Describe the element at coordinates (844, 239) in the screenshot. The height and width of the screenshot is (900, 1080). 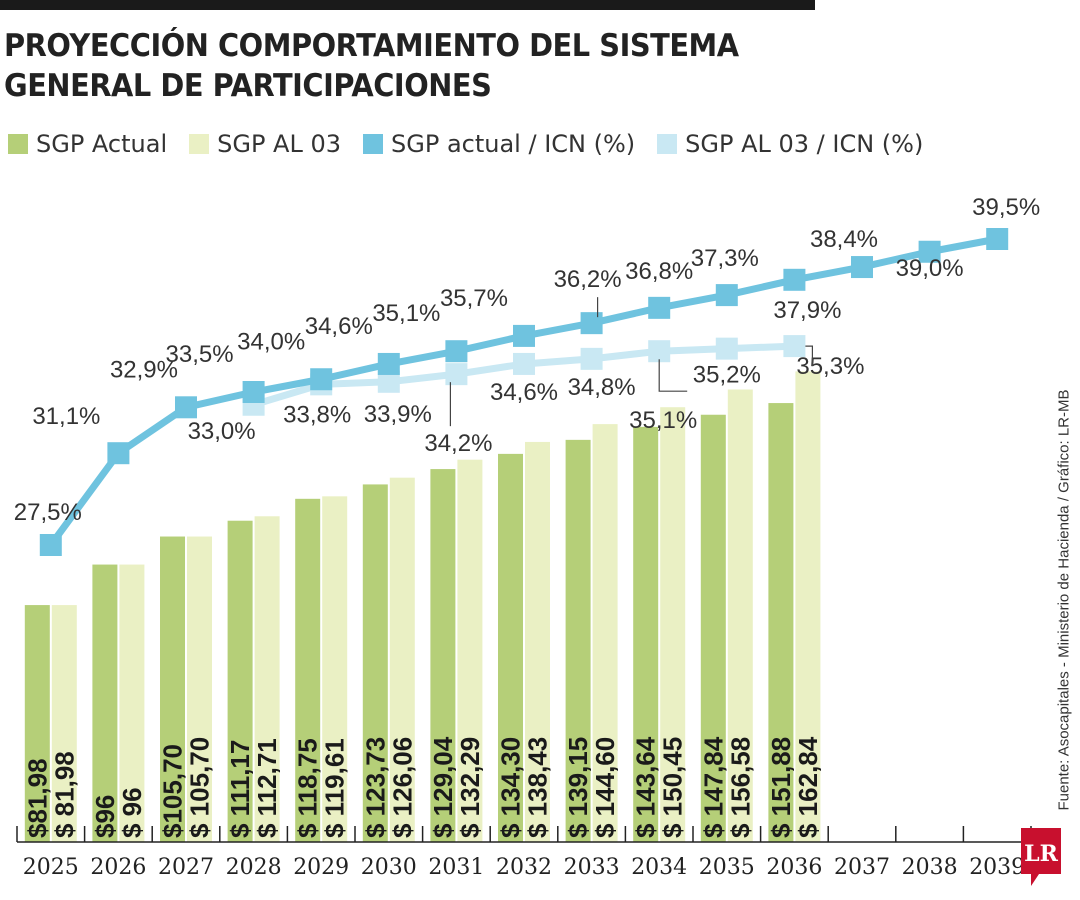
I see `label-sgp-actual-icn-2037: 38,4%` at that location.